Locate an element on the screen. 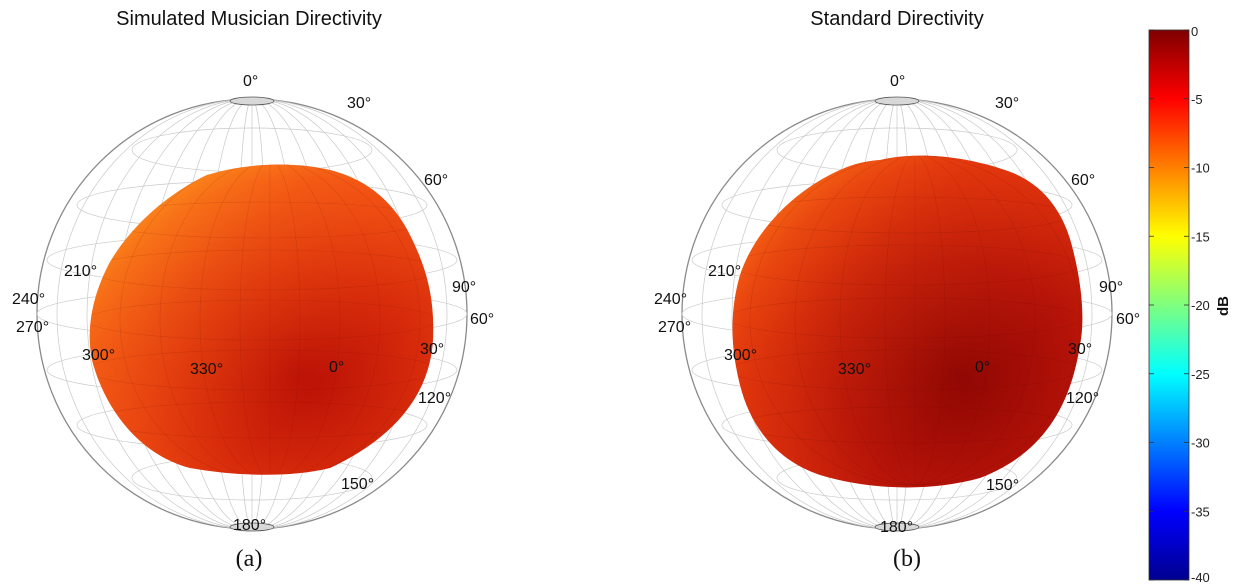  pole-bottom-b is located at coordinates (897, 527).